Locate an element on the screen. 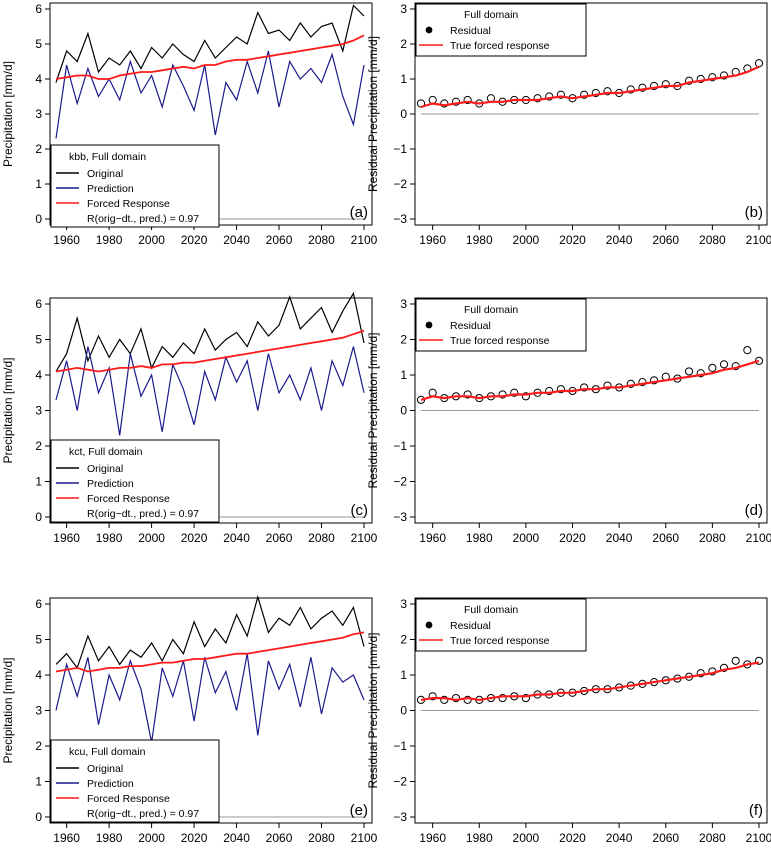 The height and width of the screenshot is (850, 771). y-tick-label: 5 is located at coordinates (38, 640).